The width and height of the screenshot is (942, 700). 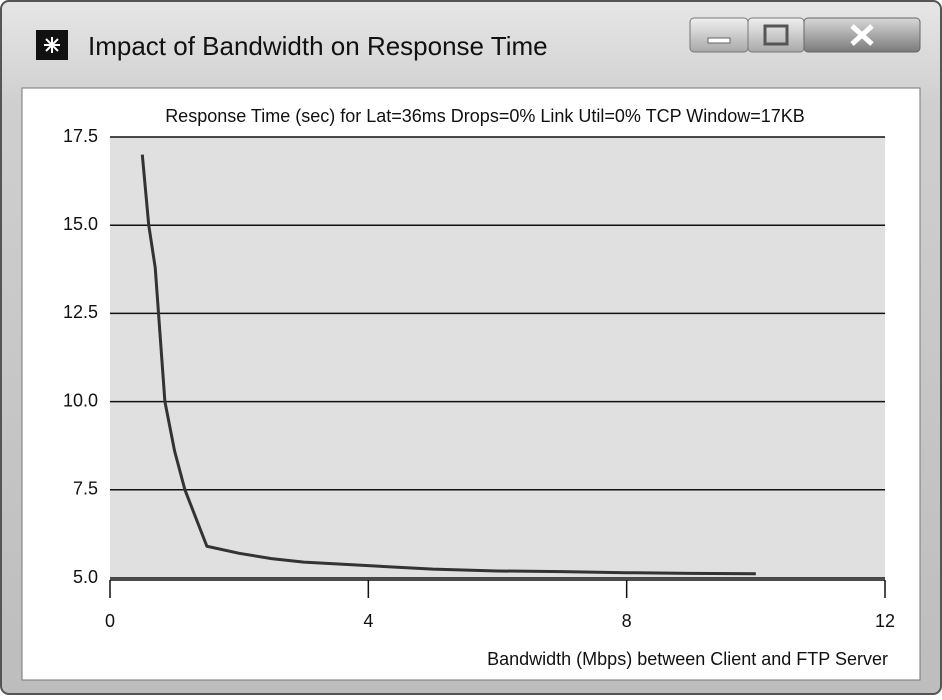 I want to click on minimize-button, so click(x=719, y=35).